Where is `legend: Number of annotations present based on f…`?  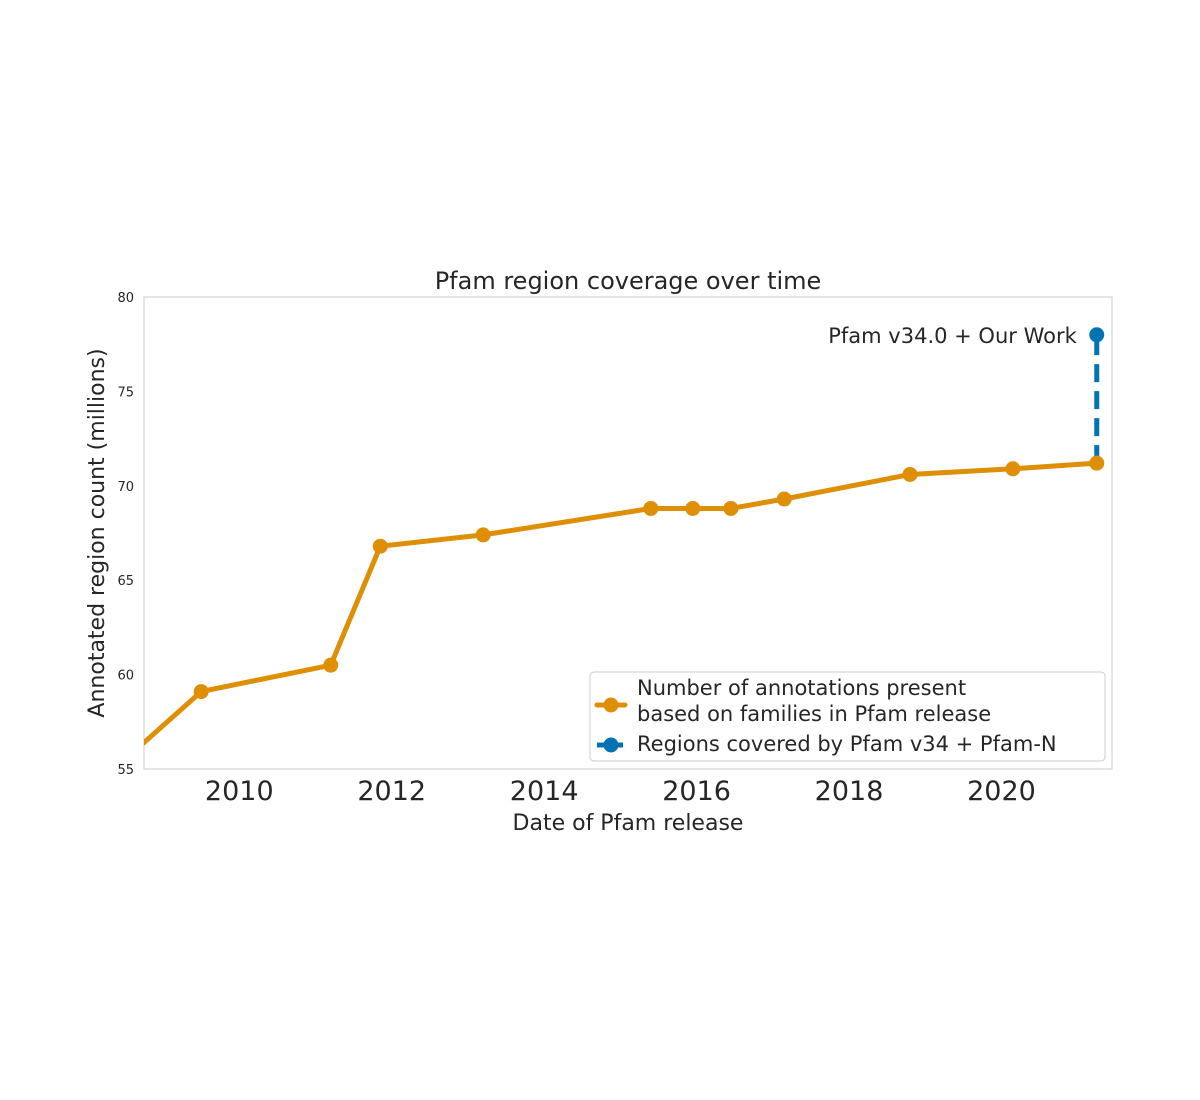
legend: Number of annotations present based on f… is located at coordinates (847, 716).